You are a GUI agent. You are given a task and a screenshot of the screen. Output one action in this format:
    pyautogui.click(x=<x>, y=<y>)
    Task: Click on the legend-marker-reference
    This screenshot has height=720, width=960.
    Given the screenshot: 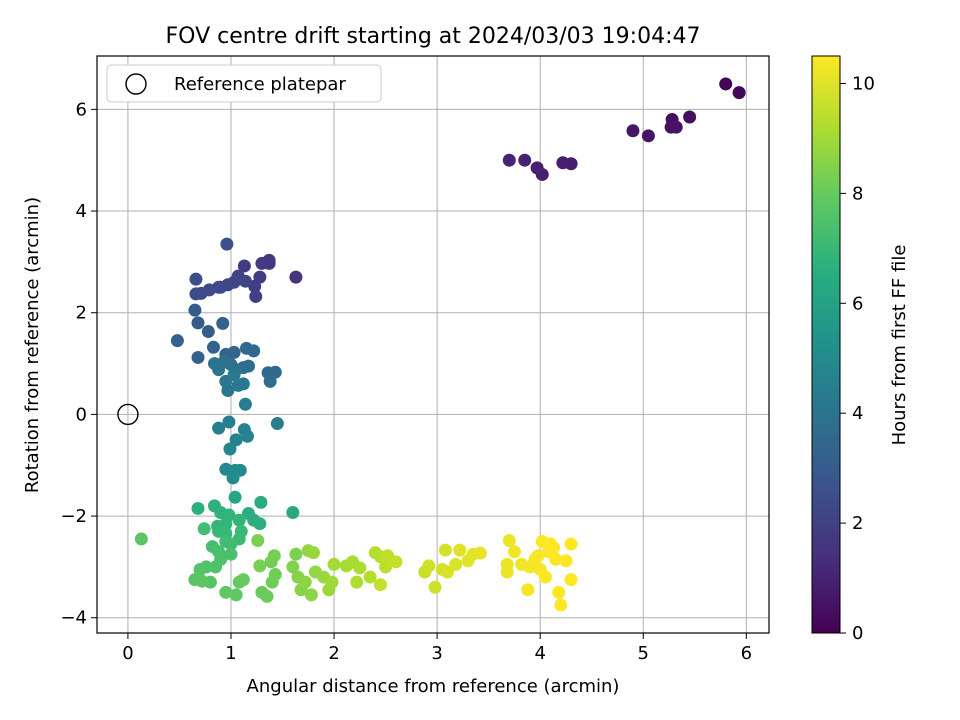 What is the action you would take?
    pyautogui.click(x=136, y=84)
    